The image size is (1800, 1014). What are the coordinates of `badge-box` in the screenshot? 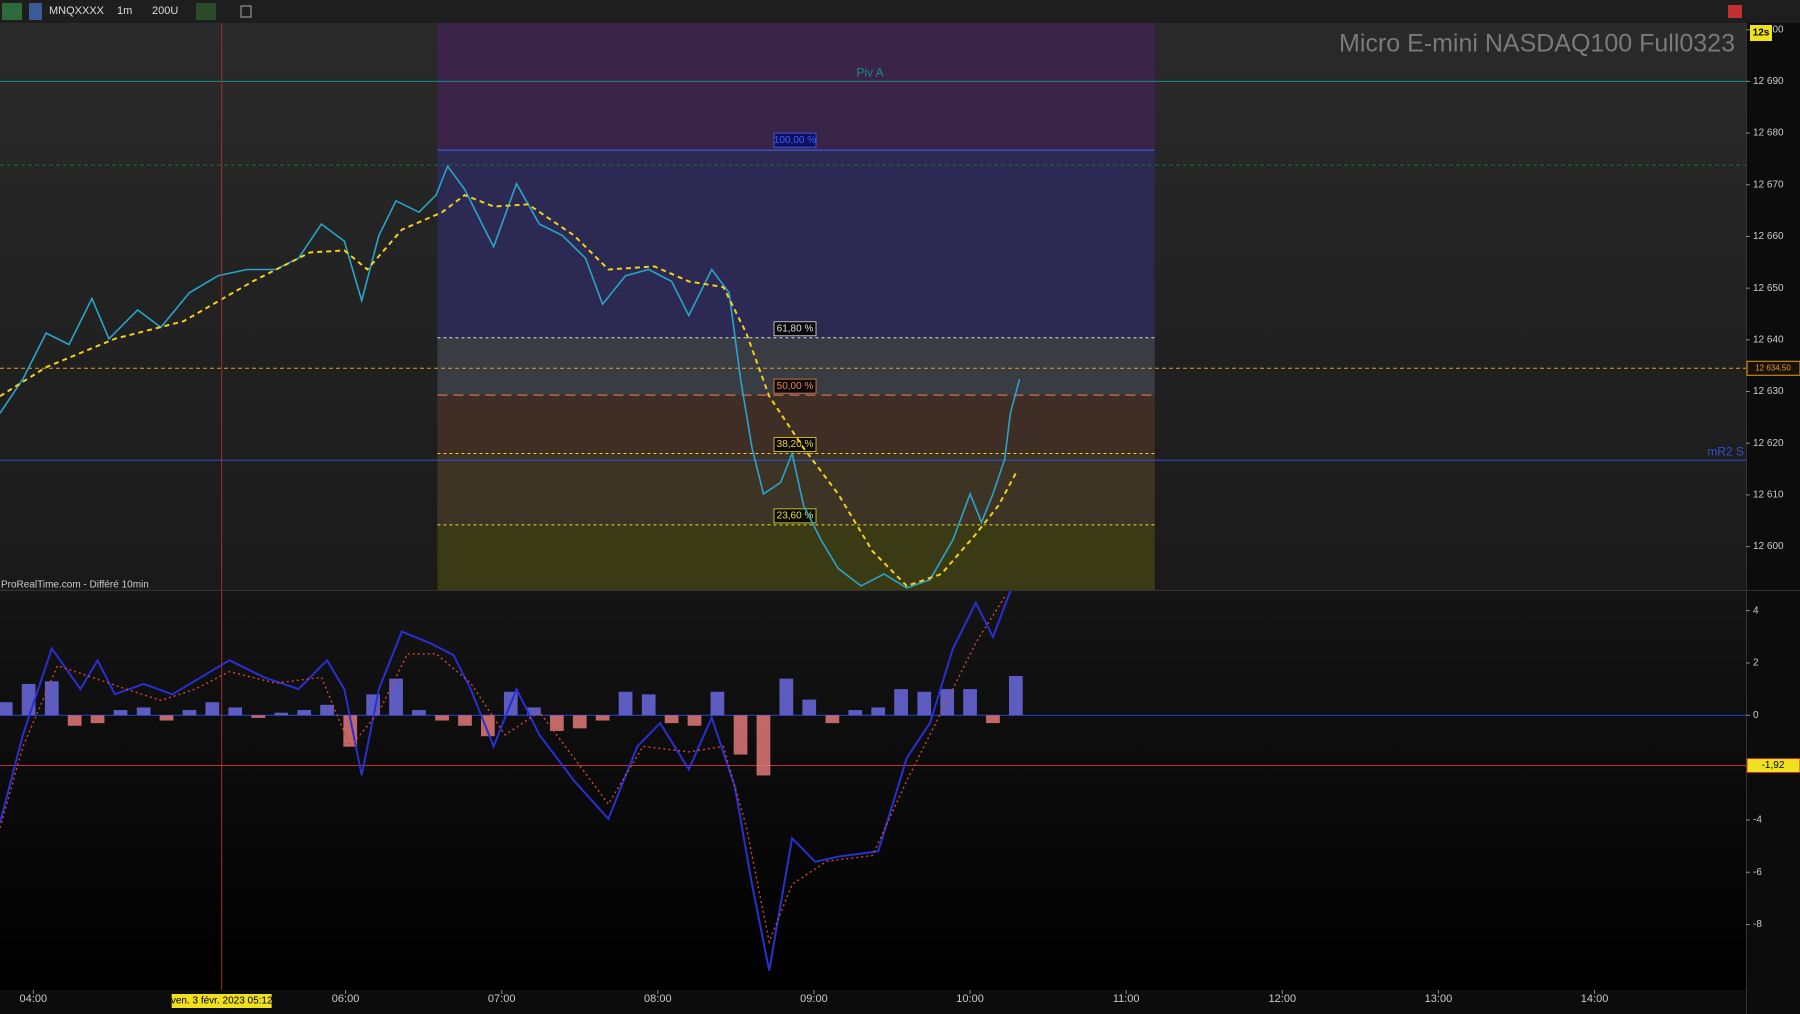 It's located at (1761, 33).